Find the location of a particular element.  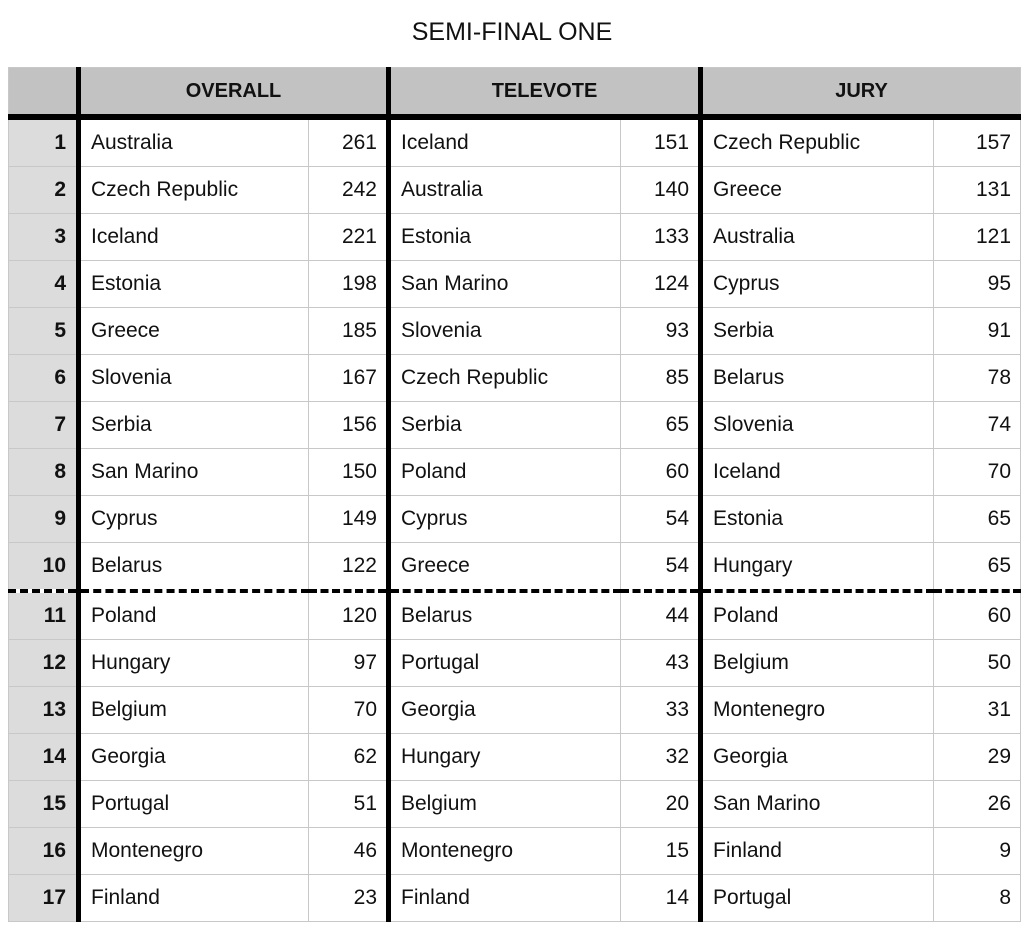

table-row: 4 Estonia 198 San Marino 124 Cyprus 95 is located at coordinates (515, 284).